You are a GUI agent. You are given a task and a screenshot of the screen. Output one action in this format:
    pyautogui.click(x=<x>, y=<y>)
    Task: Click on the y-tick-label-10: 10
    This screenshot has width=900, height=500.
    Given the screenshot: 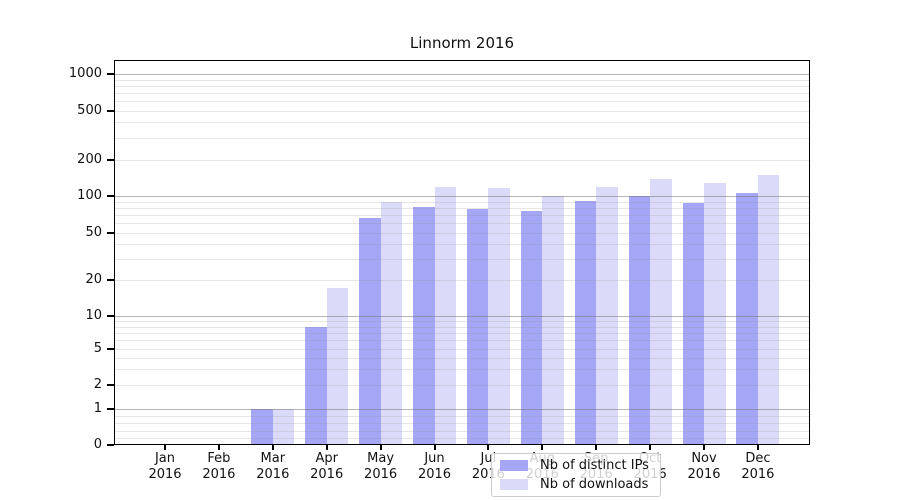 What is the action you would take?
    pyautogui.click(x=93, y=315)
    